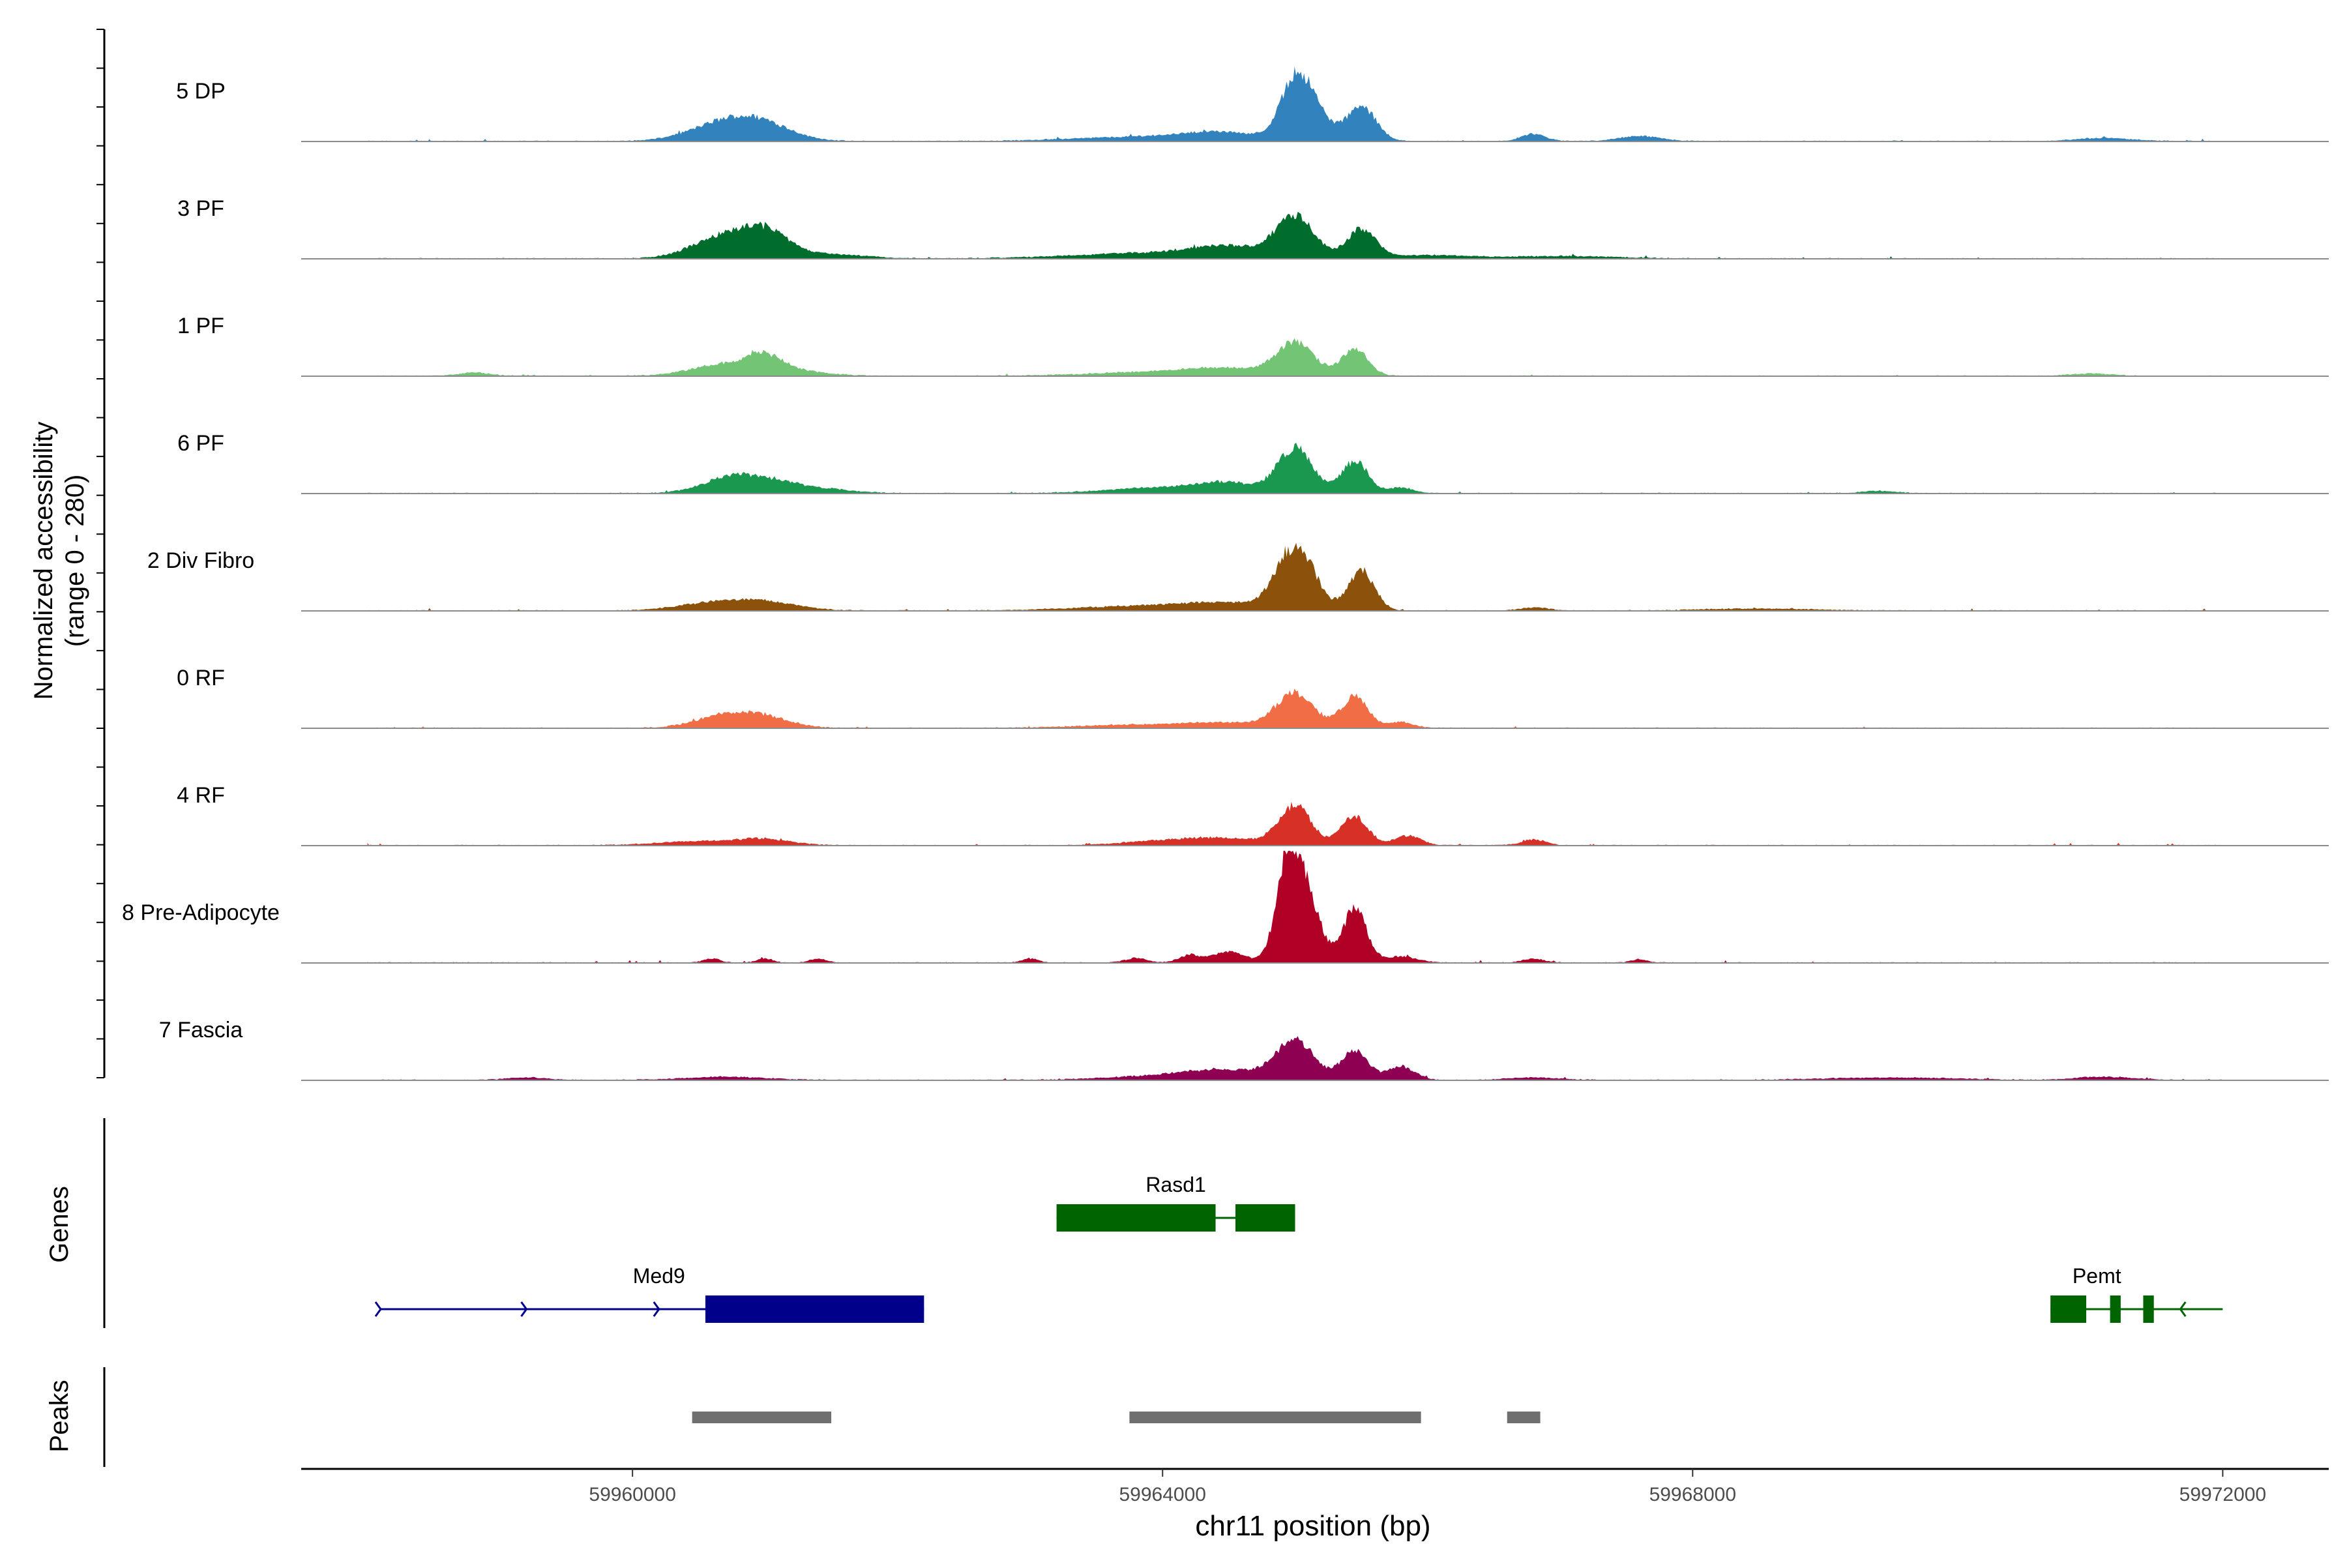 Image resolution: width=2347 pixels, height=1568 pixels. What do you see at coordinates (201, 913) in the screenshot?
I see `track-label: 8 Pre-Adipocyte` at bounding box center [201, 913].